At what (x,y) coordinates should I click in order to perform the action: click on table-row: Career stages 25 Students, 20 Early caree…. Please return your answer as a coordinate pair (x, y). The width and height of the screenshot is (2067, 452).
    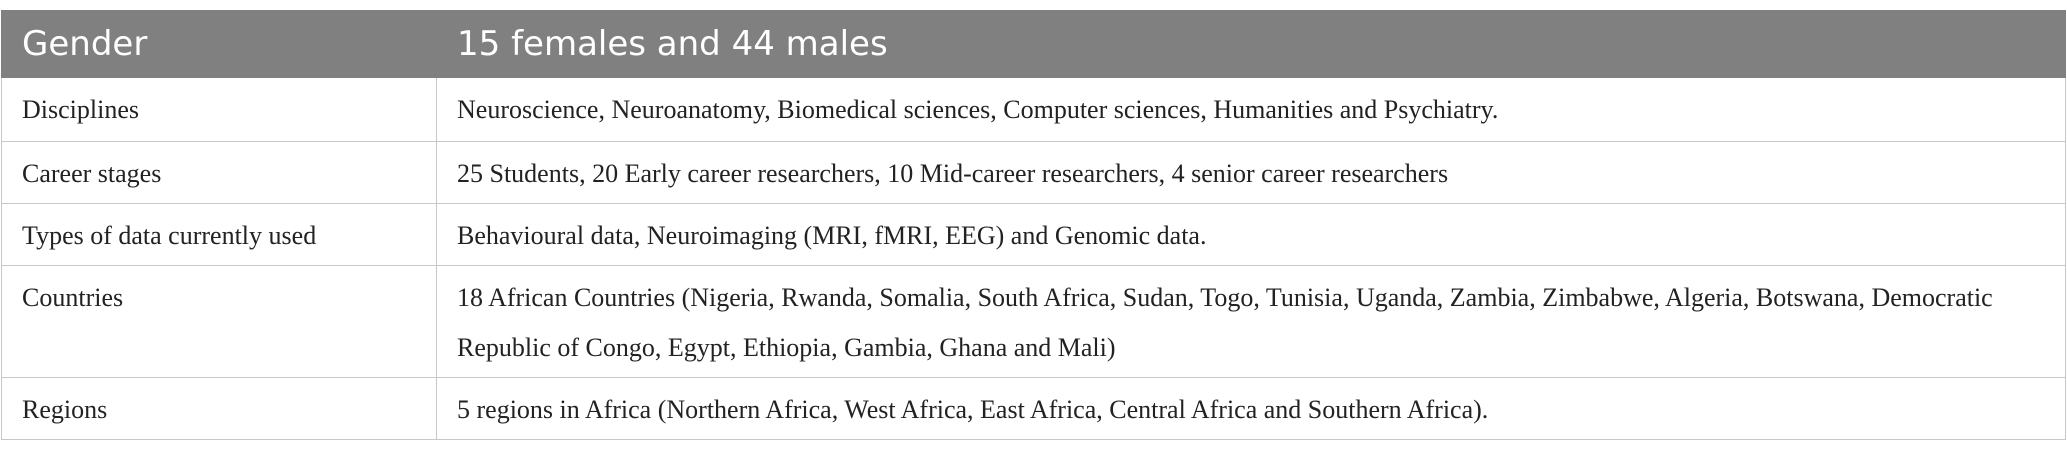
    Looking at the image, I should click on (1033, 172).